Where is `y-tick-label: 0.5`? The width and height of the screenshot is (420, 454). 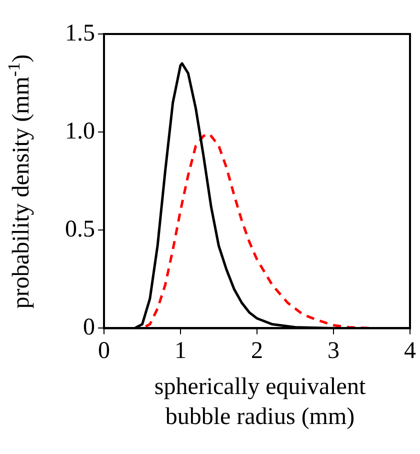 y-tick-label: 0.5 is located at coordinates (80, 229).